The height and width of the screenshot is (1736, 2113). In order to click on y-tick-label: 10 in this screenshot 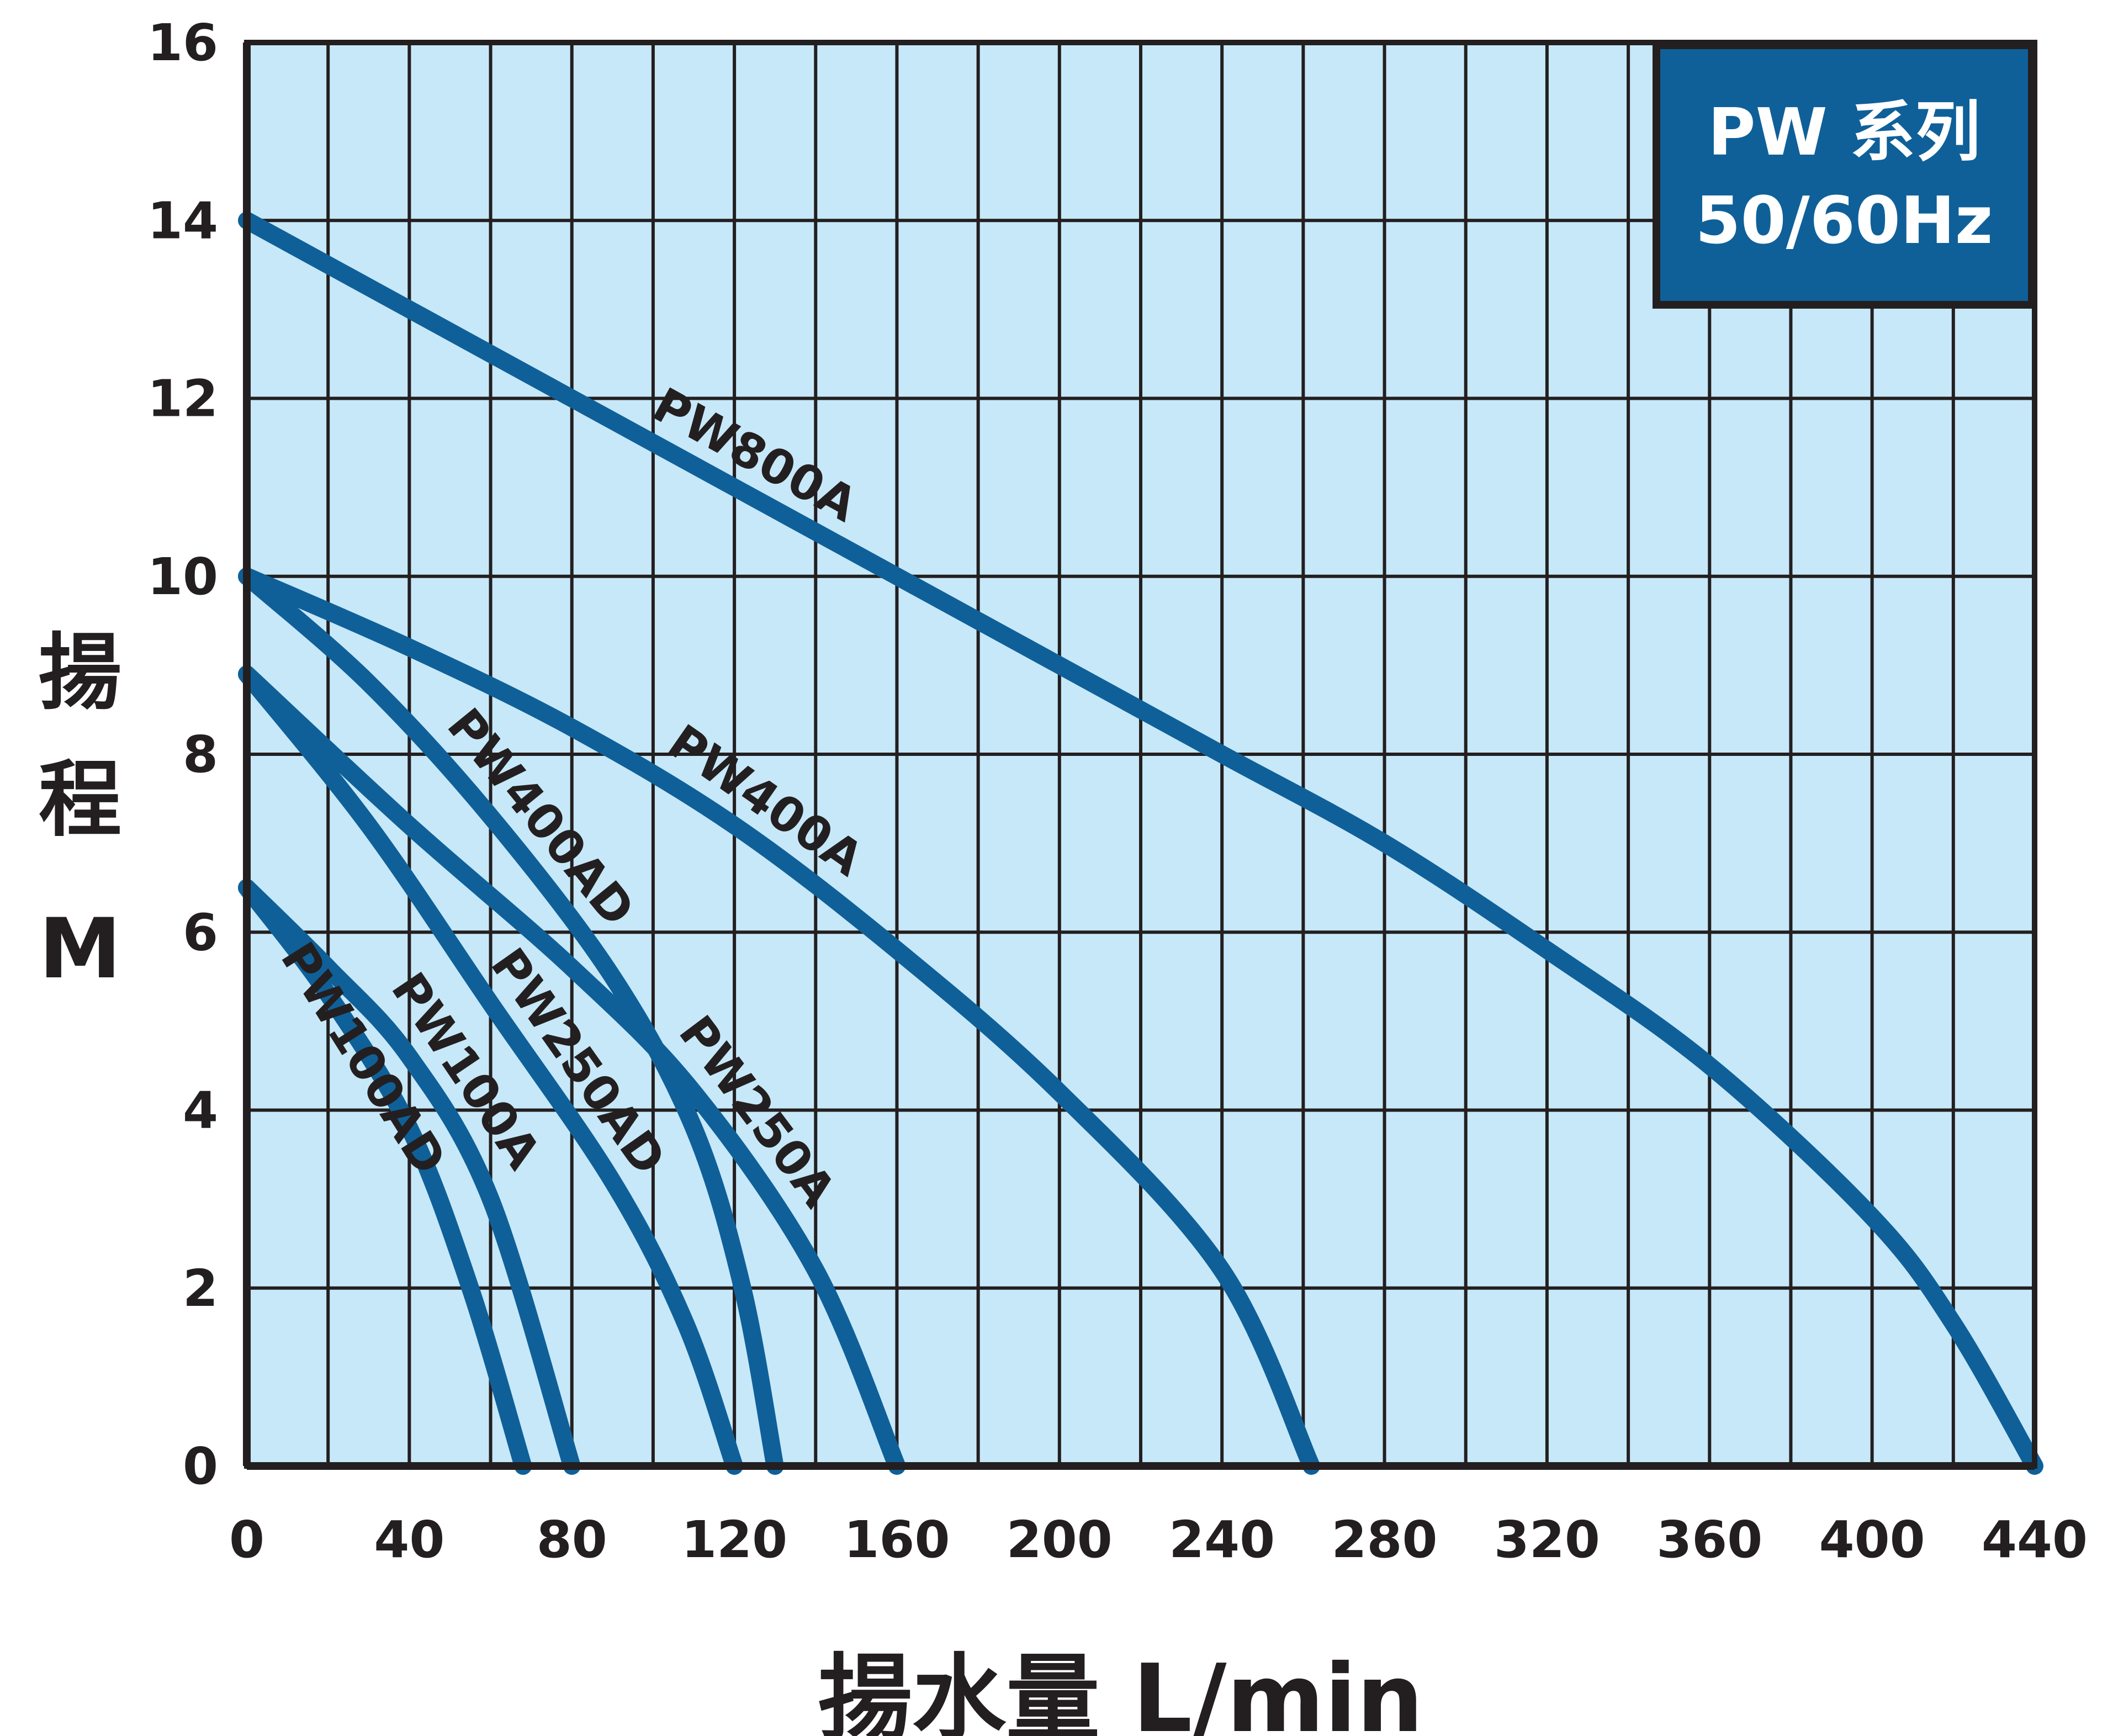, I will do `click(182, 577)`.